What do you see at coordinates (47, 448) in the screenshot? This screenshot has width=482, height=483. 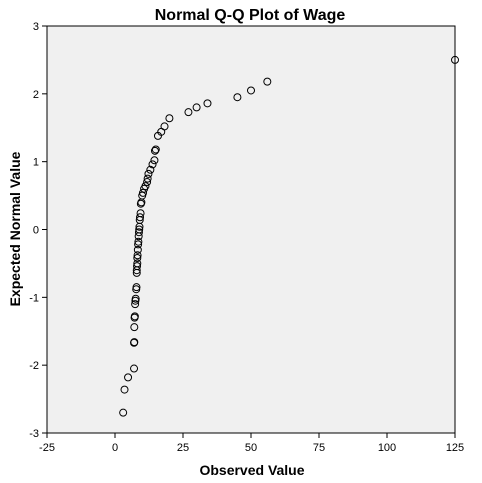 I see `x-tick-label: -25` at bounding box center [47, 448].